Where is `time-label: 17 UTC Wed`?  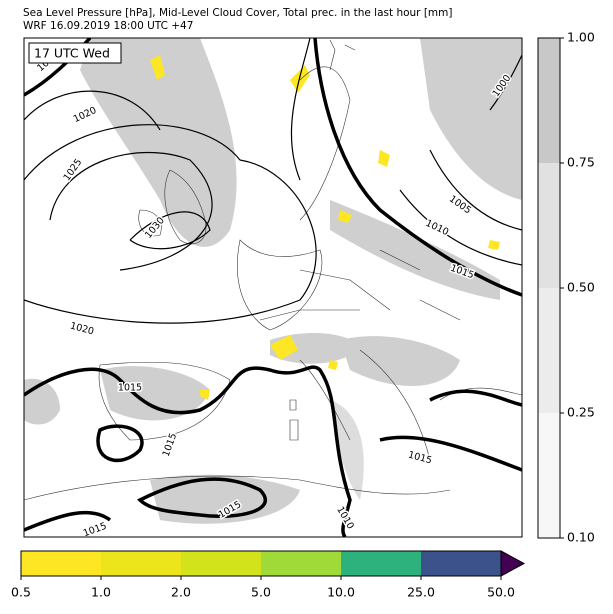
time-label: 17 UTC Wed is located at coordinates (72, 53).